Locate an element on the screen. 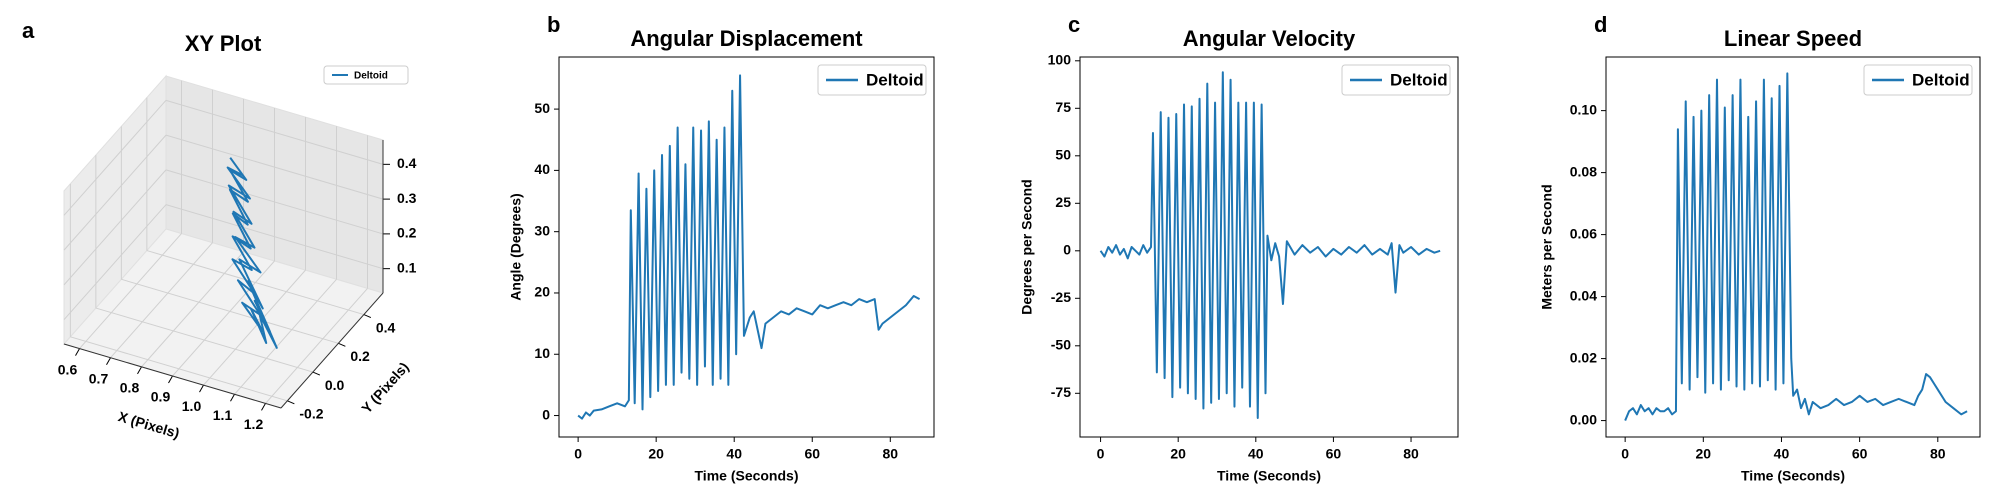 The image size is (2000, 500). y-tick-label: -0.2 is located at coordinates (311, 414).